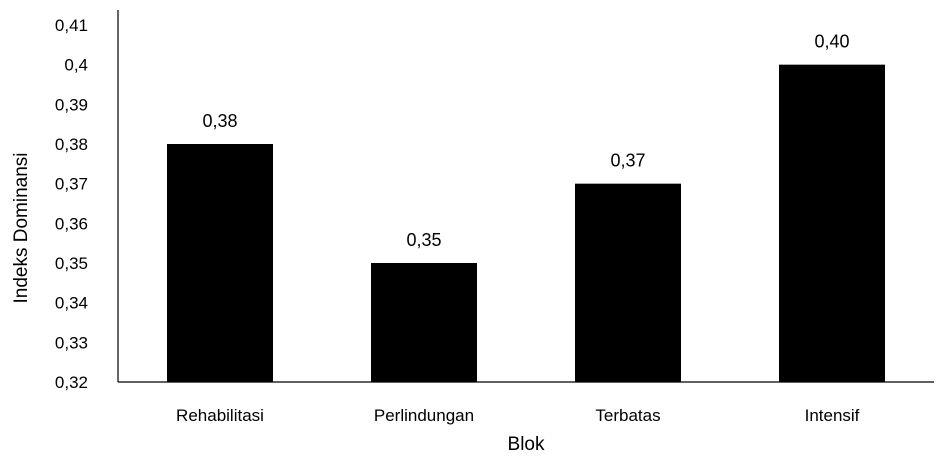 The image size is (944, 457). I want to click on x-tick-label-perlindungan: Perlindungan, so click(424, 415).